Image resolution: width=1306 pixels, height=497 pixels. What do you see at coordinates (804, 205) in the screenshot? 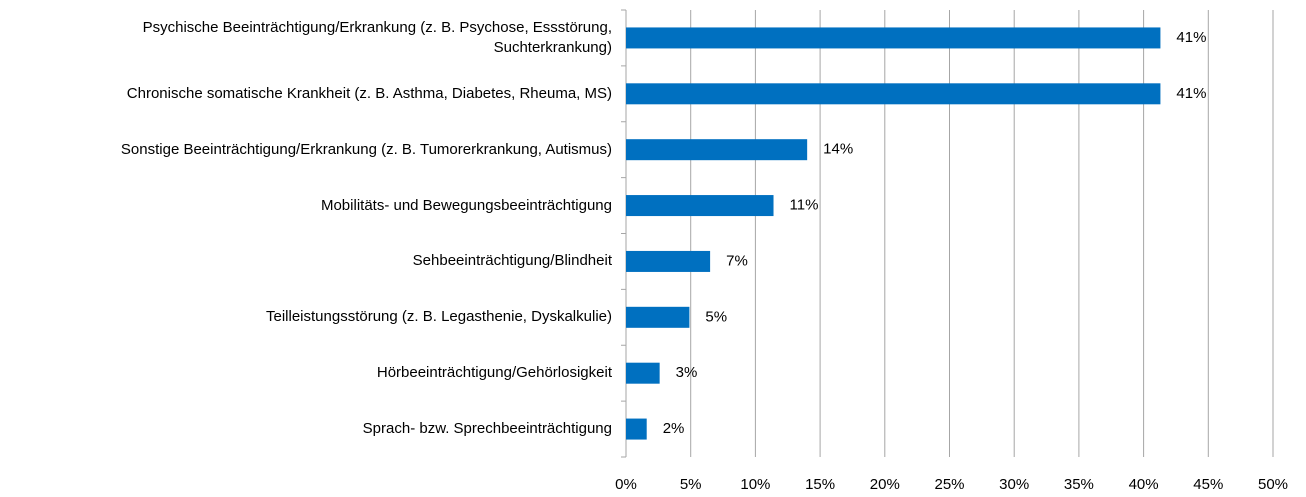
I see `data-label: 11%` at bounding box center [804, 205].